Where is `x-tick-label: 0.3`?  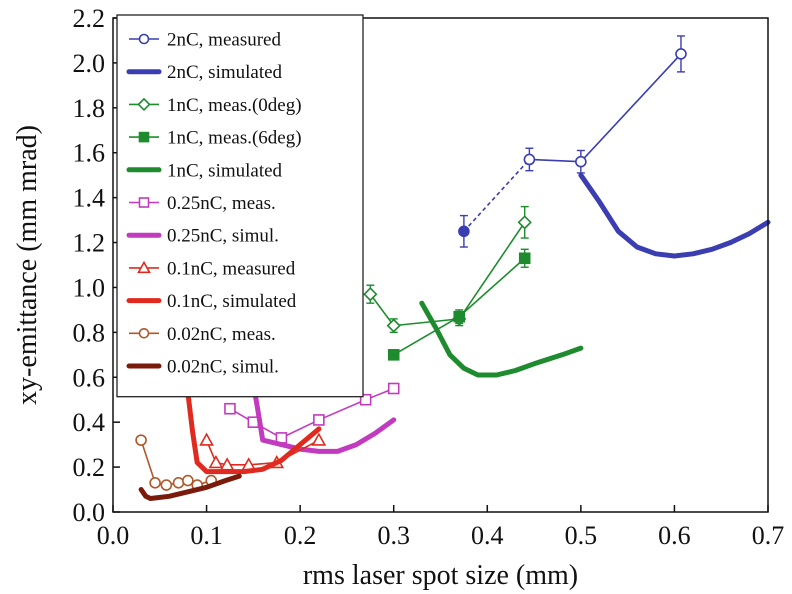 x-tick-label: 0.3 is located at coordinates (393, 535).